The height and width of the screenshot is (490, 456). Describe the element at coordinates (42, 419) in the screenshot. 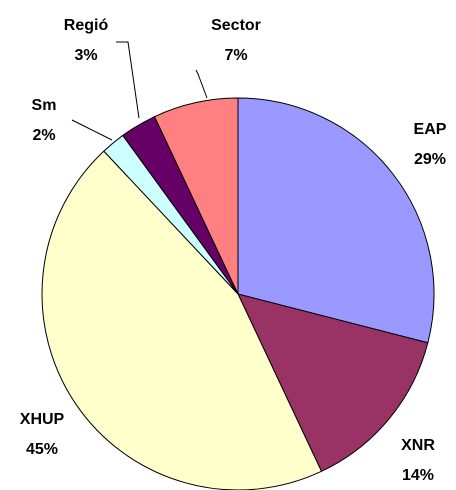

I see `slice-label: XHUP` at that location.